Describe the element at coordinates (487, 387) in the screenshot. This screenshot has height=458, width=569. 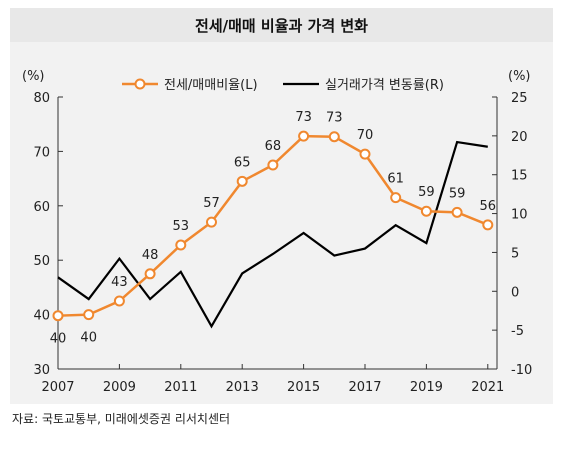
I see `x-tick-label: 2021` at that location.